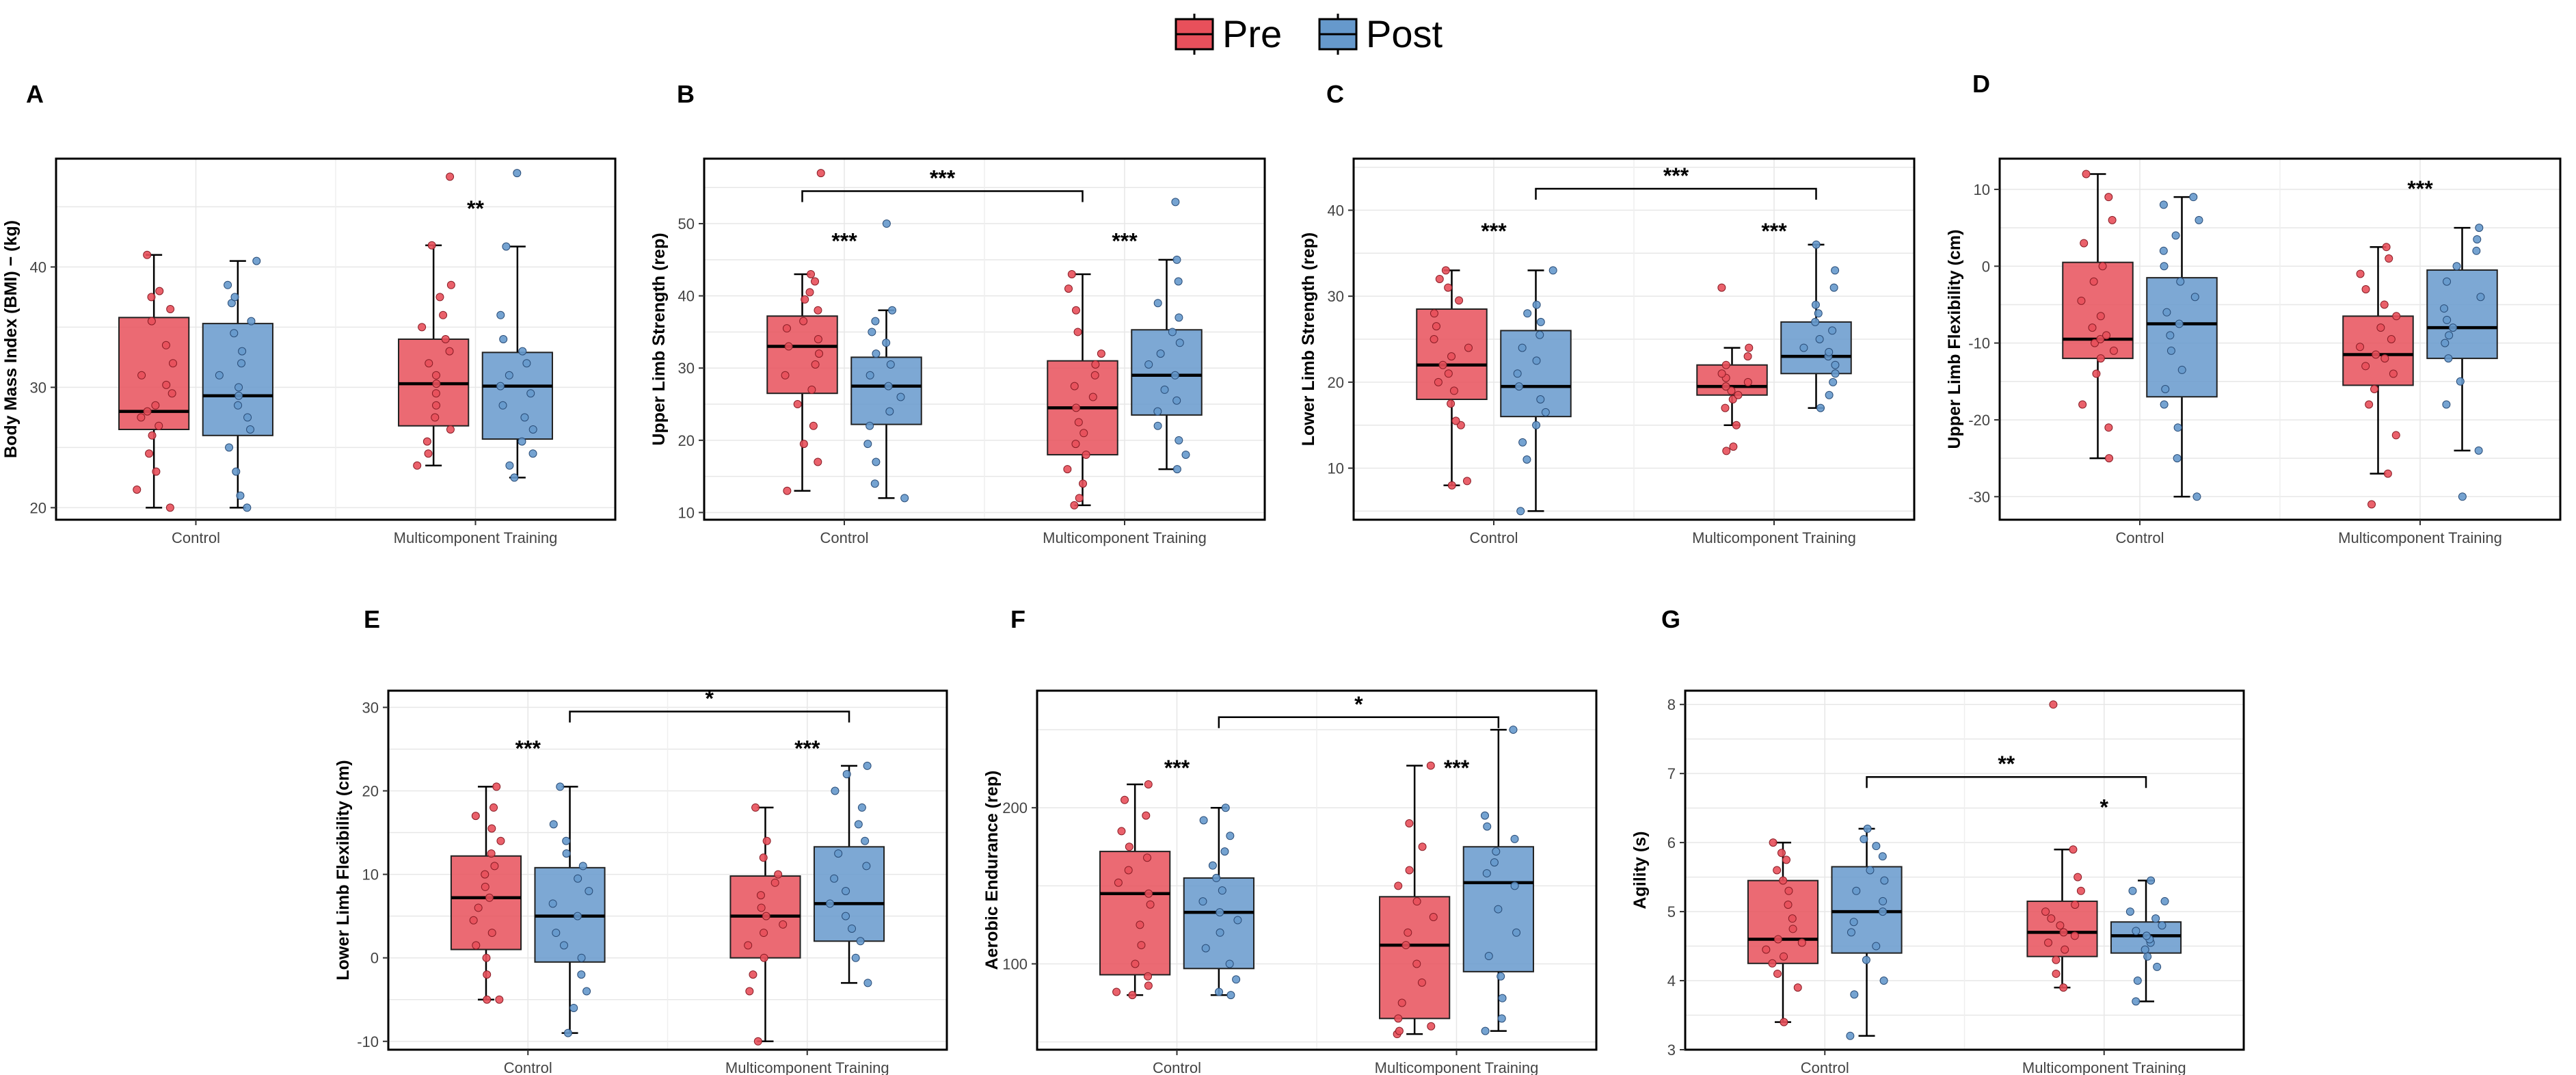 Image resolution: width=2576 pixels, height=1075 pixels. Describe the element at coordinates (1359, 710) in the screenshot. I see `significance-bracket: *` at that location.